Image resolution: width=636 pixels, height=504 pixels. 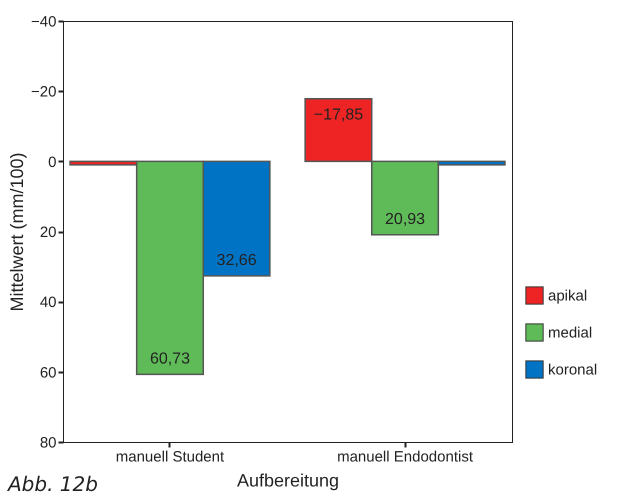 What do you see at coordinates (43, 22) in the screenshot?
I see `y-tick-label: −40` at bounding box center [43, 22].